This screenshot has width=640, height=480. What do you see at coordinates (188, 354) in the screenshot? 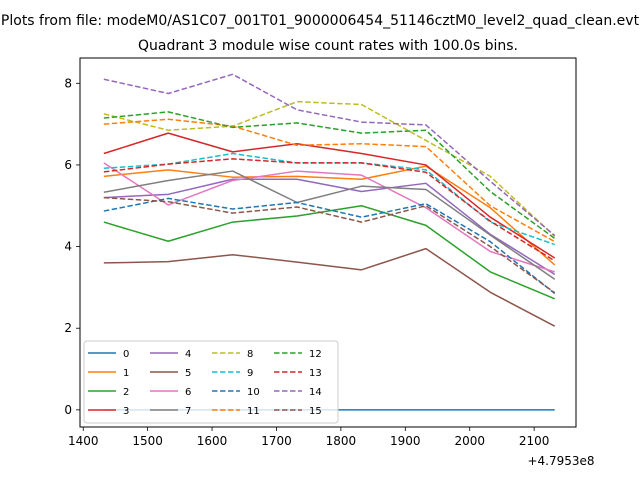
I see `legend-label-4: 4` at bounding box center [188, 354].